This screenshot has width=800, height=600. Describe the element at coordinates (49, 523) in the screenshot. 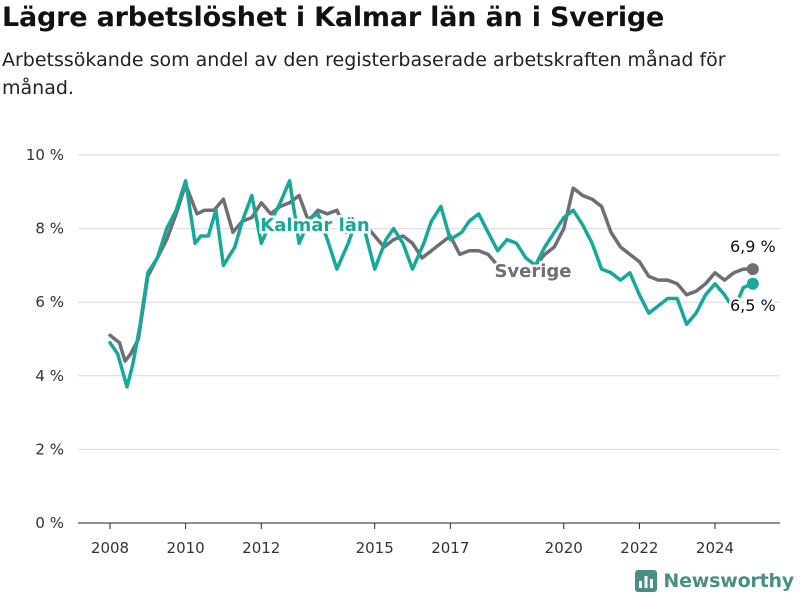

I see `y-tick-label: 0 %` at that location.